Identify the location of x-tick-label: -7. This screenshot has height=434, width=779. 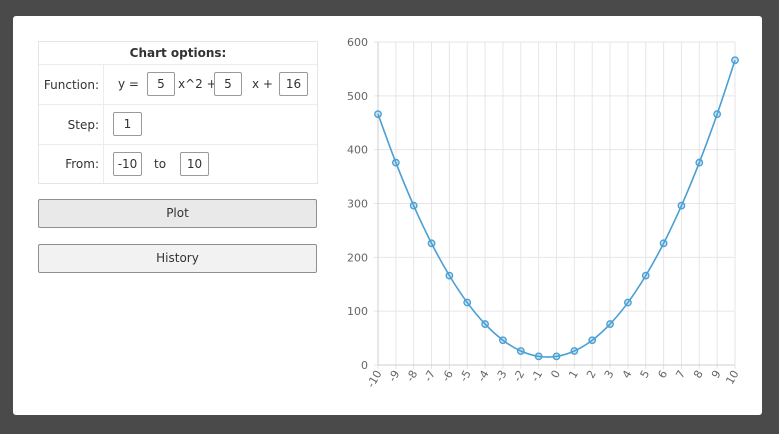
(429, 376).